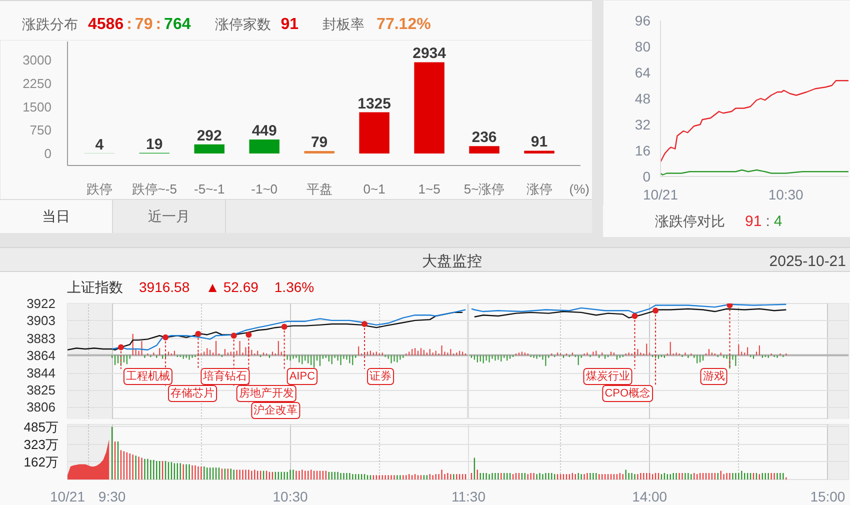  What do you see at coordinates (828, 496) in the screenshot?
I see `x-tick-label: 15:00` at bounding box center [828, 496].